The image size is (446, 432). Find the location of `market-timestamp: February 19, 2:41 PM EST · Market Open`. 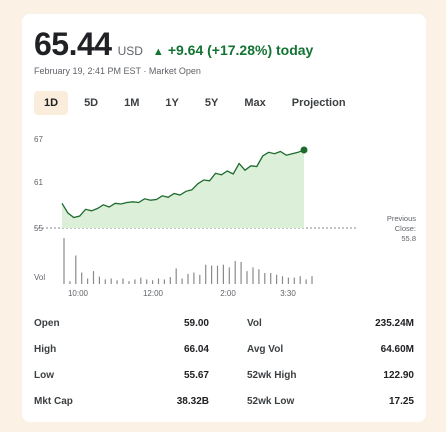

market-timestamp: February 19, 2:41 PM EST · Market Open is located at coordinates (117, 71).